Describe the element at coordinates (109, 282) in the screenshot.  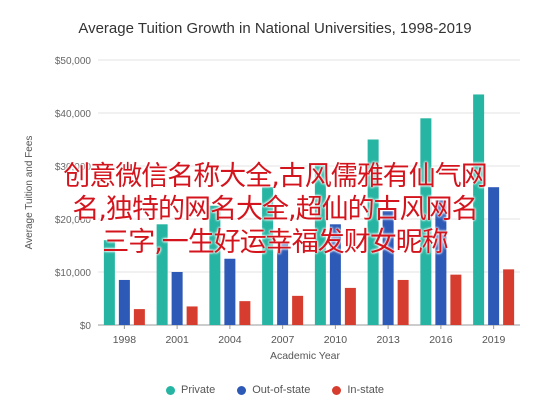
I see `bar-private-1998` at that location.